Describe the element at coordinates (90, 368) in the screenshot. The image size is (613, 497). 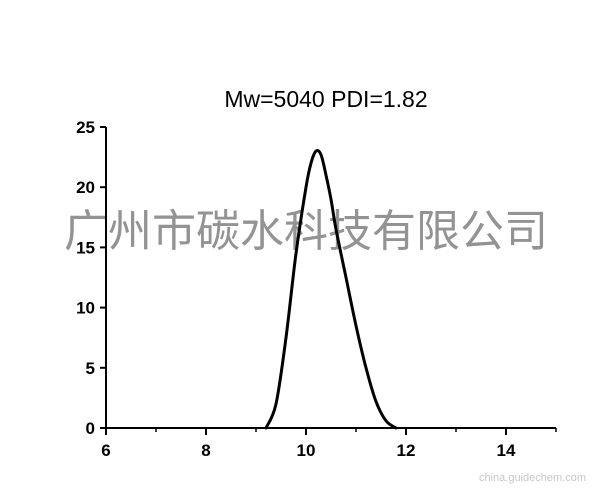
I see `y-tick-label: 5` at that location.